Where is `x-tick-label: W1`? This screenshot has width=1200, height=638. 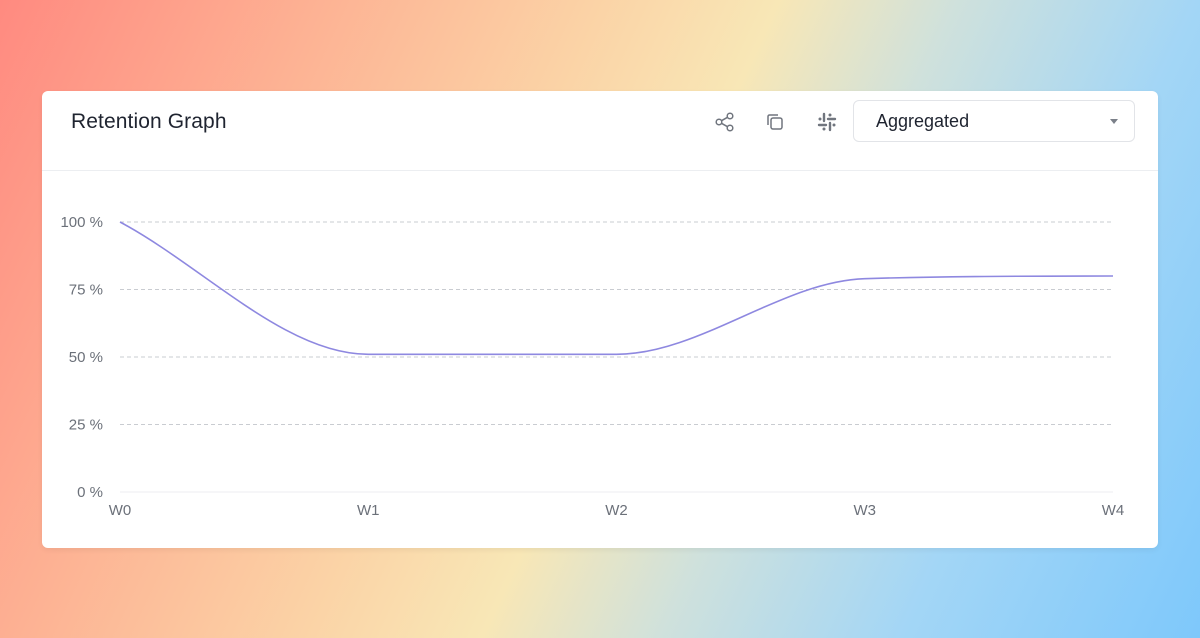
x-tick-label: W1 is located at coordinates (368, 510).